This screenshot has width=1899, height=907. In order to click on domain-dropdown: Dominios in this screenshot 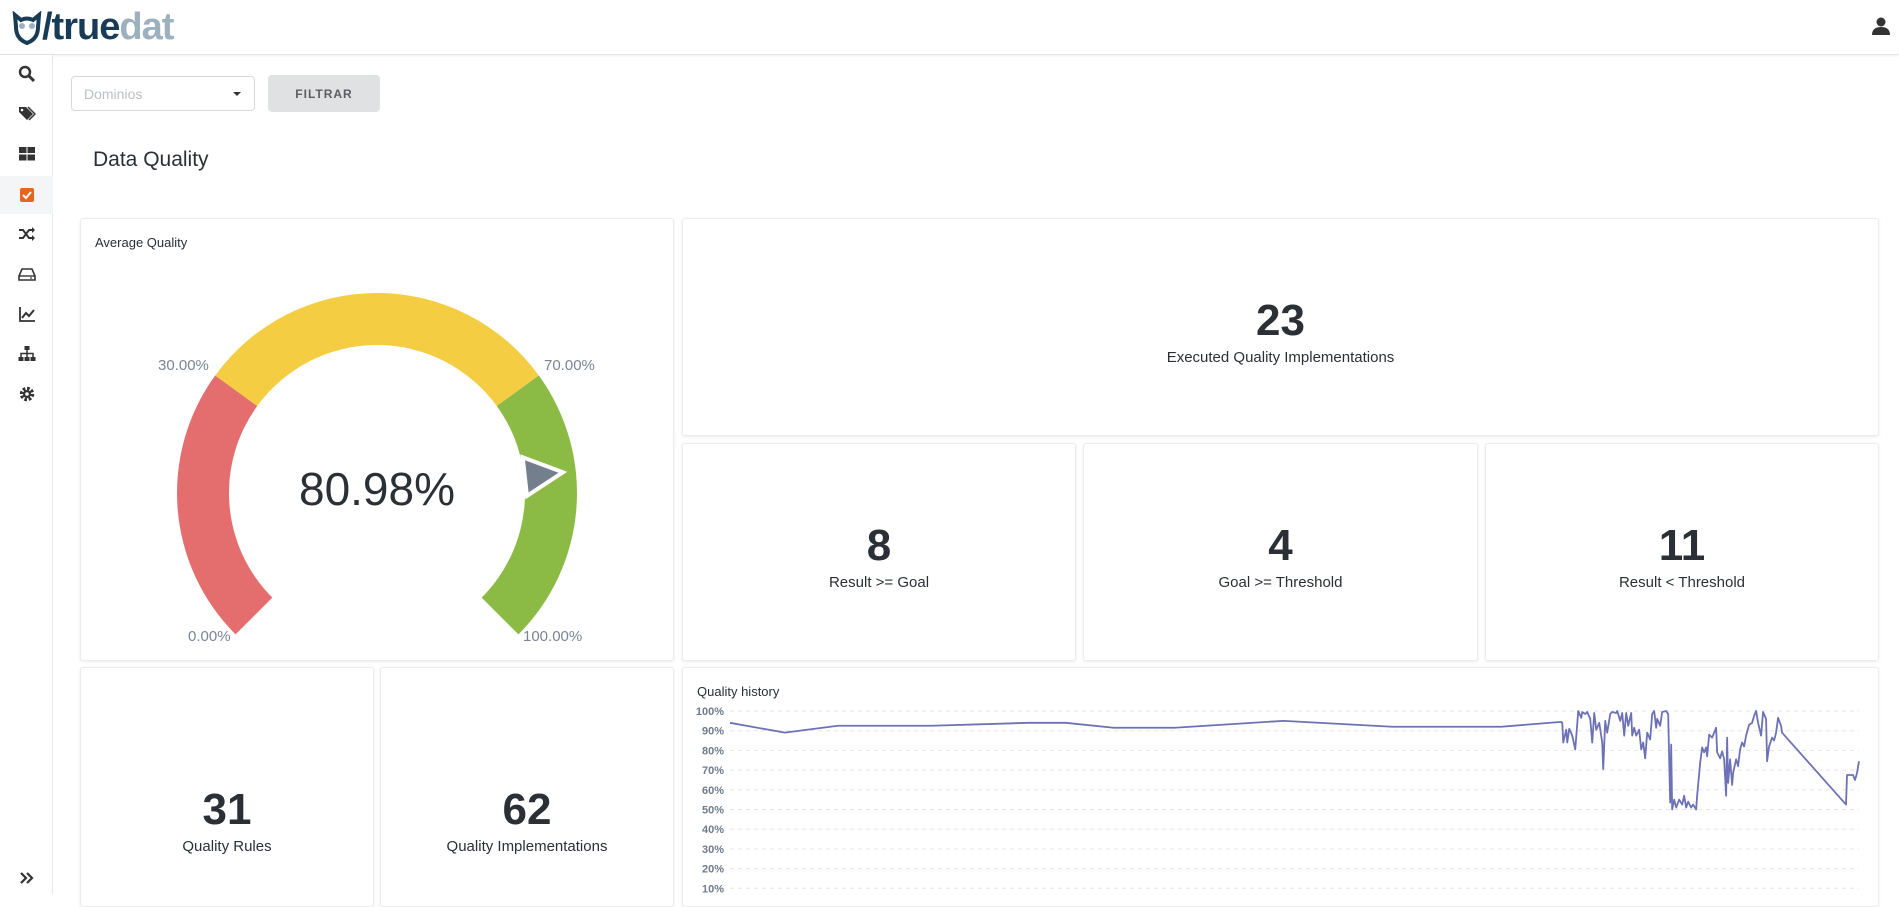, I will do `click(163, 93)`.